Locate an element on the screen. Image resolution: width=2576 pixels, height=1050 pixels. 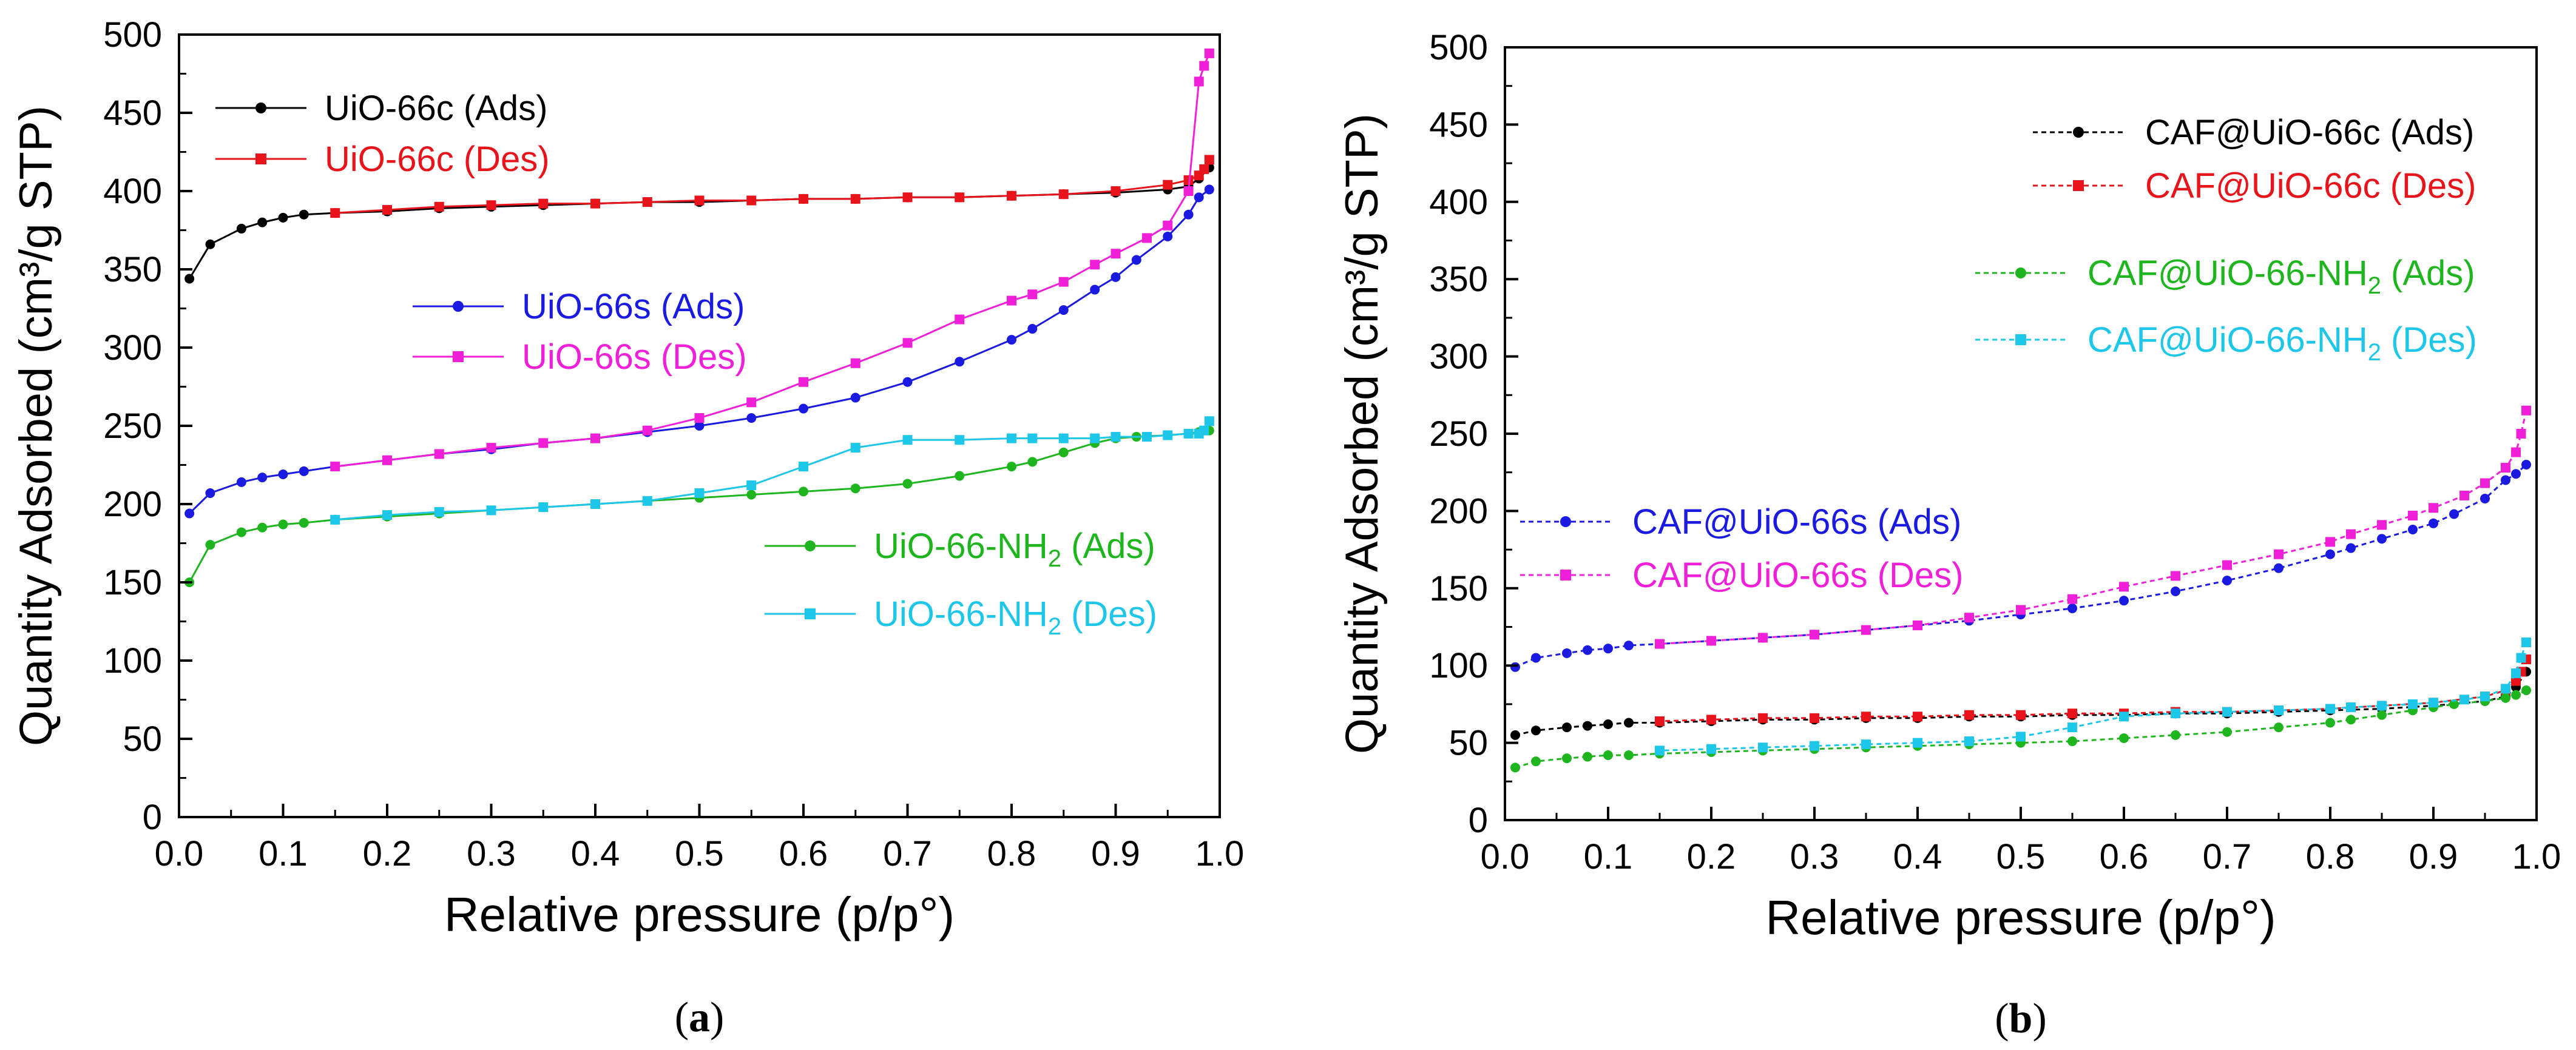
x-tick-label: 0.3 is located at coordinates (491, 853).